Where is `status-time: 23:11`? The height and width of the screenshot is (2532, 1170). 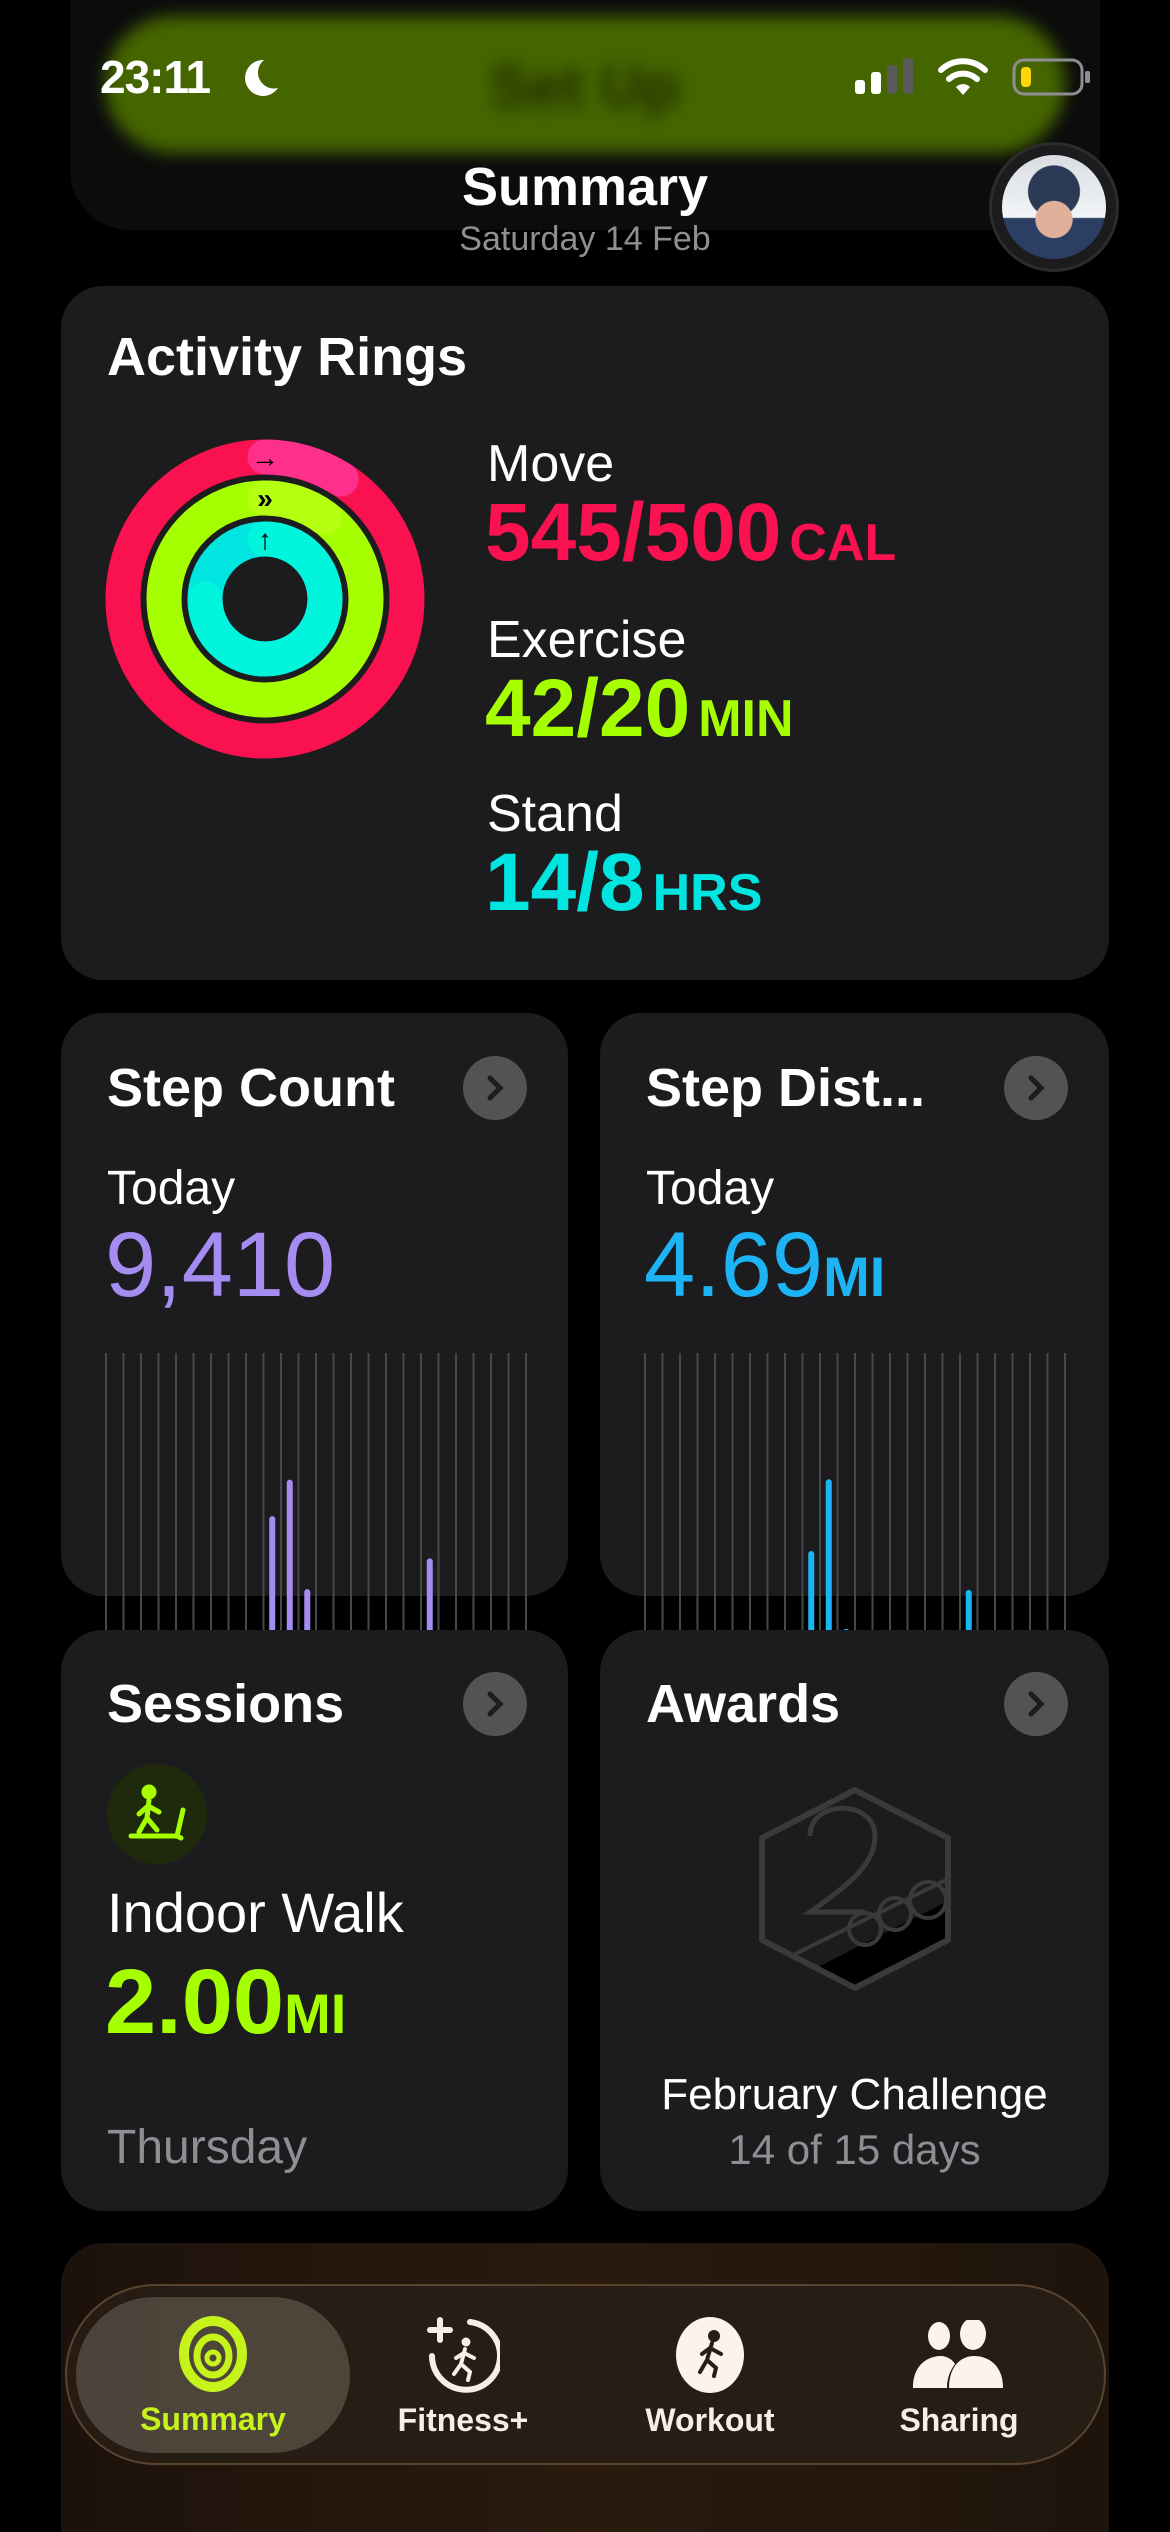
status-time: 23:11 is located at coordinates (155, 77).